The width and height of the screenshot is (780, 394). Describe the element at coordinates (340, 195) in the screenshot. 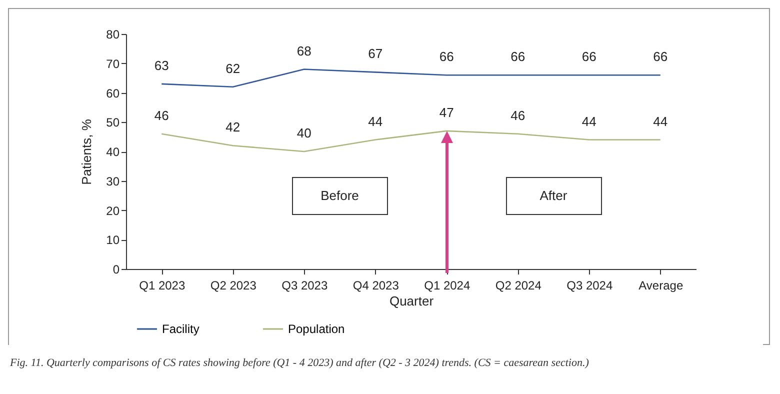

I see `label-box: Before` at that location.